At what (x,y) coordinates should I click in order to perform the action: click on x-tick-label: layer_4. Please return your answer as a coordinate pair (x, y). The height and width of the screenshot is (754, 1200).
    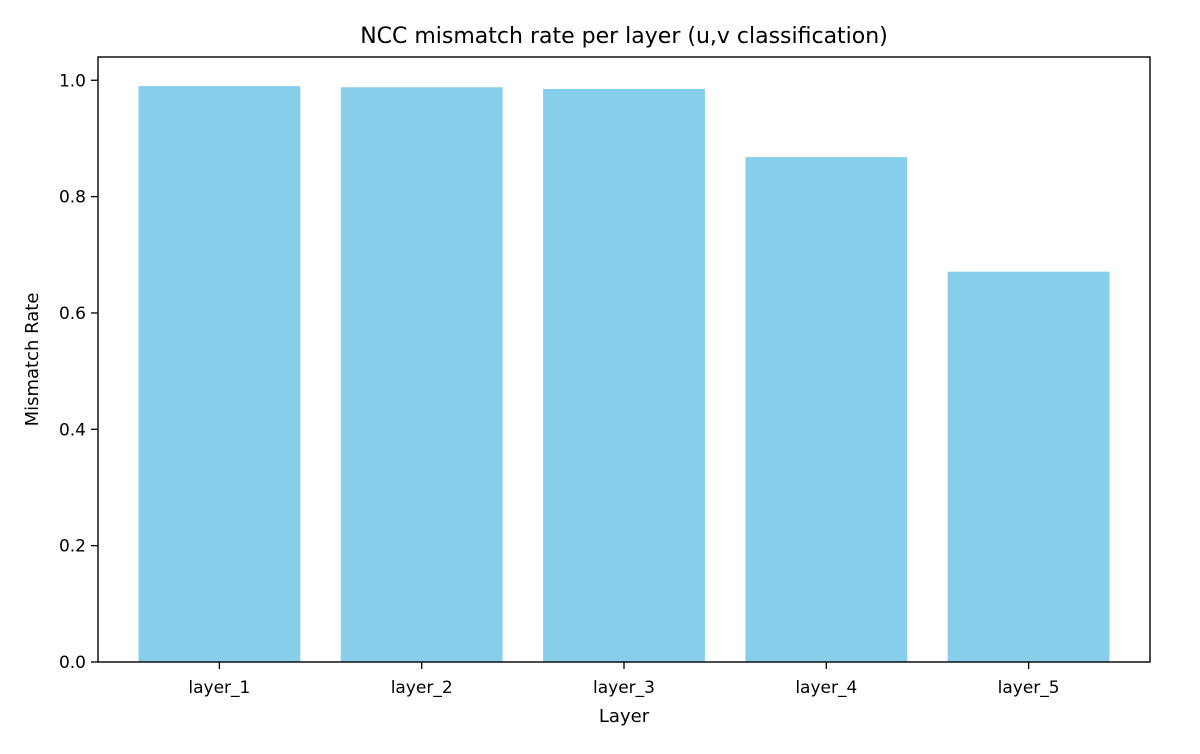
    Looking at the image, I should click on (826, 688).